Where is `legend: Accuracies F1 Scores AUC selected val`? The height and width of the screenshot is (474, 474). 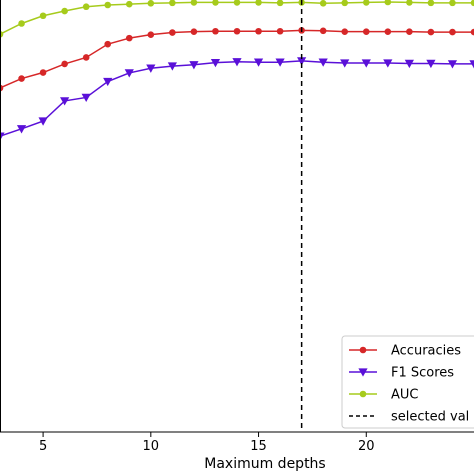 legend: Accuracies F1 Scores AUC selected val is located at coordinates (407, 382).